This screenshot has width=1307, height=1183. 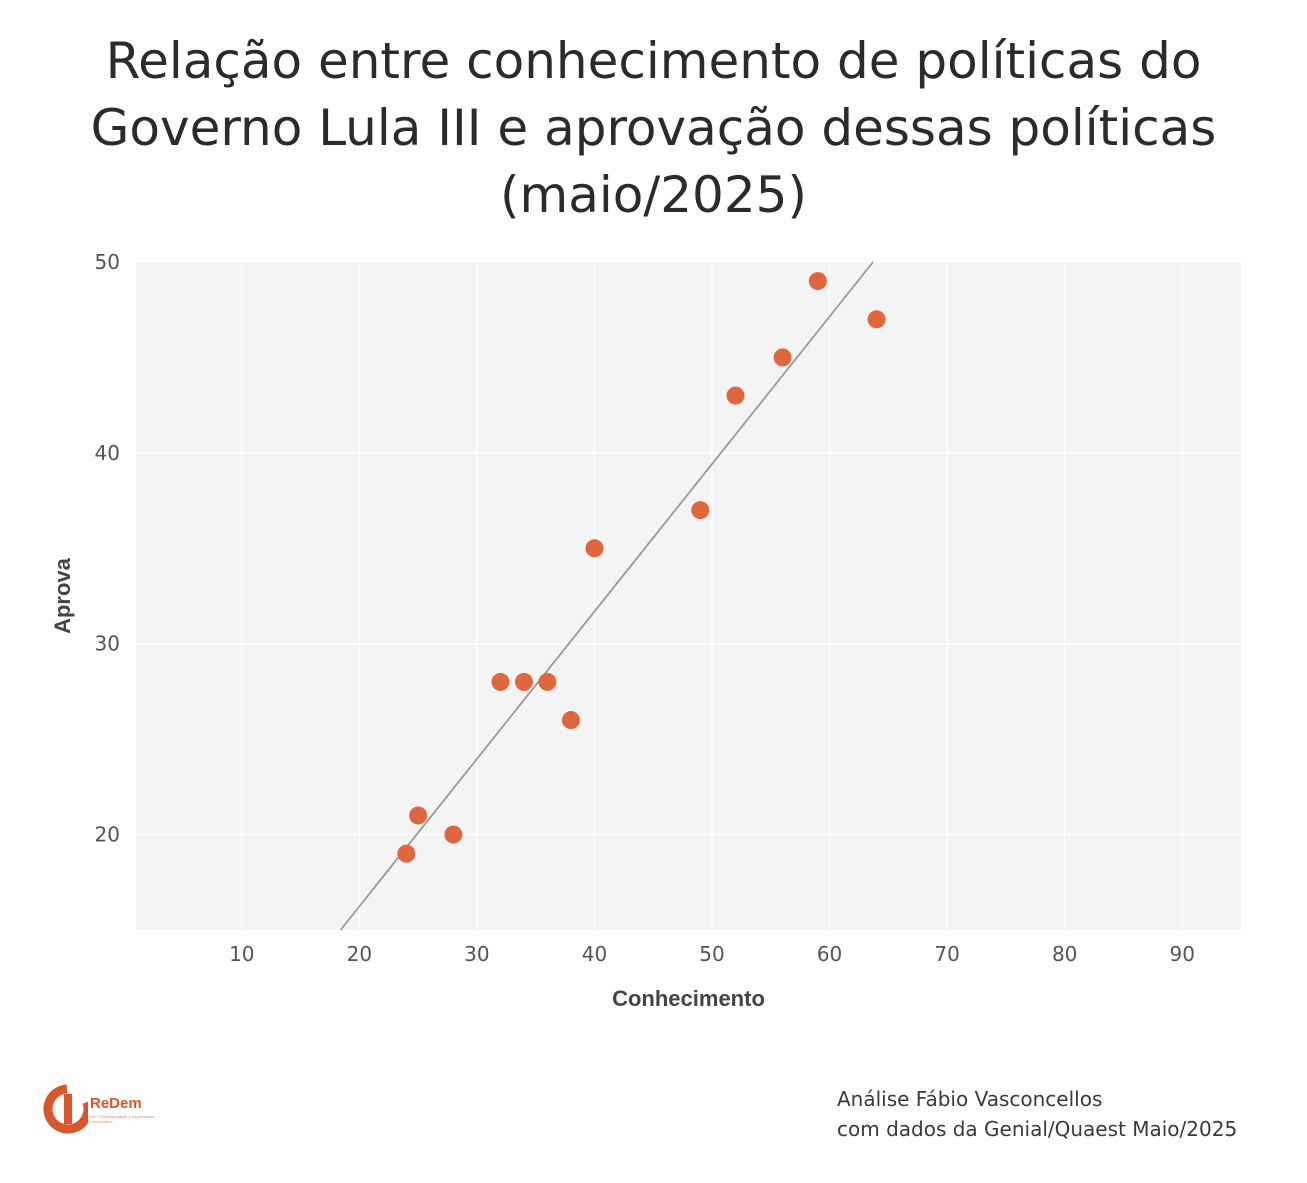 I want to click on y-tick-label: 30, so click(x=107, y=644).